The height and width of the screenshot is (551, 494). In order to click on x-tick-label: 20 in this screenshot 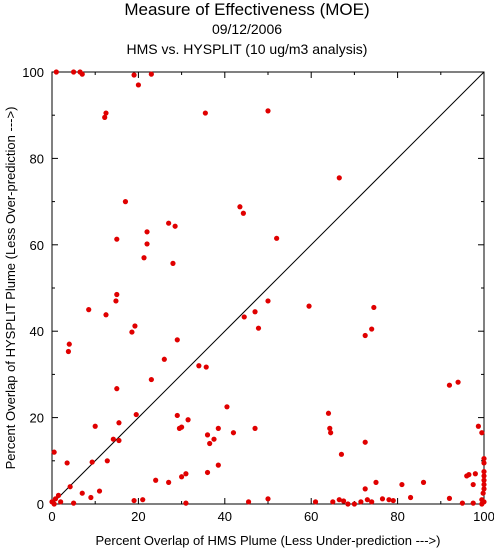, I will do `click(138, 516)`.